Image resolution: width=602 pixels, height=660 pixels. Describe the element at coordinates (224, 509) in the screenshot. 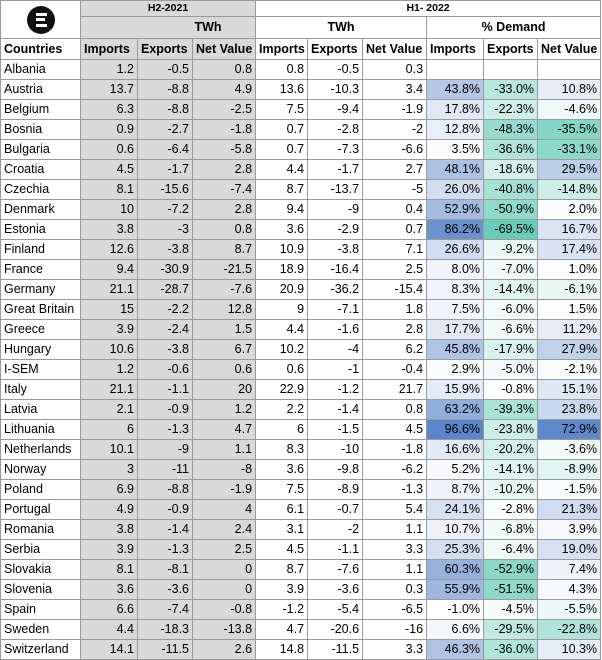

I see `h2-2021-net-cell: 4` at that location.